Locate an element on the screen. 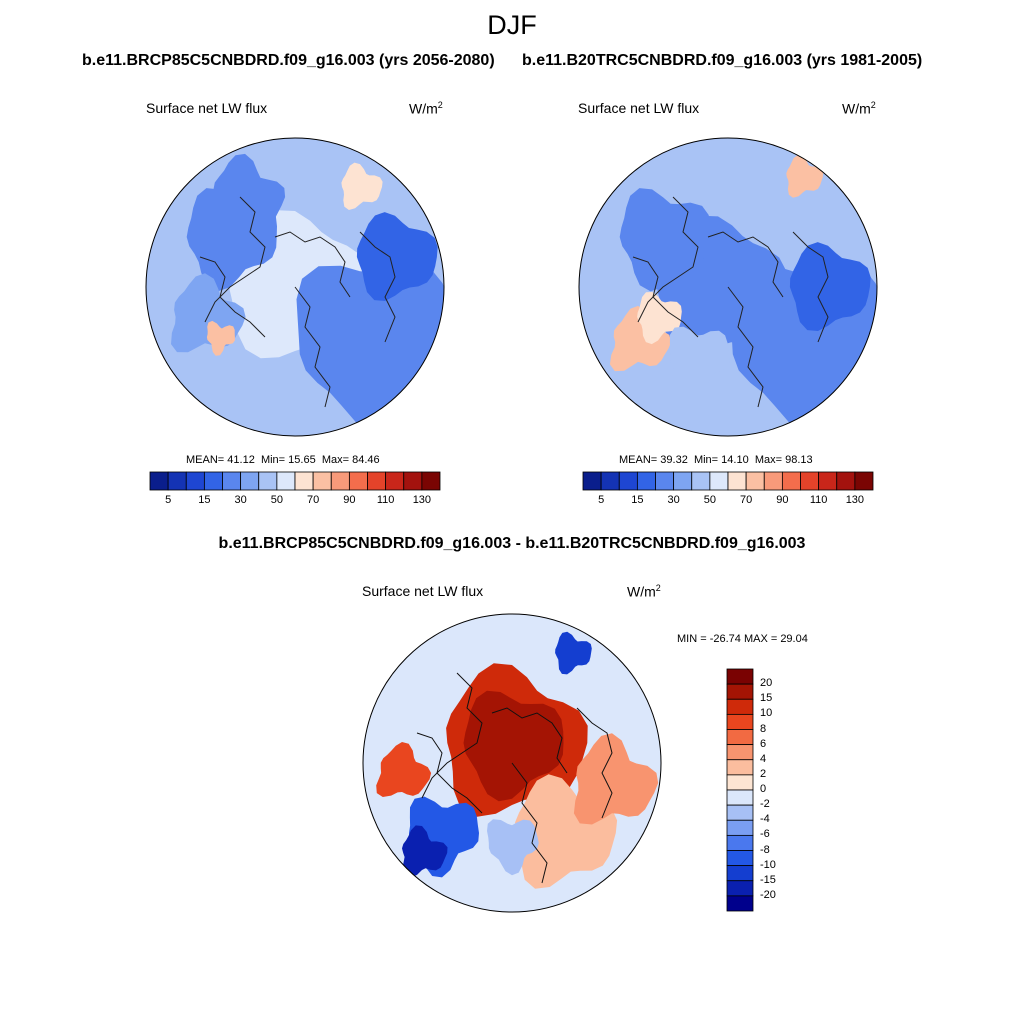 This screenshot has width=1024, height=1024. diff-colorbar-tick: 15 is located at coordinates (766, 698).